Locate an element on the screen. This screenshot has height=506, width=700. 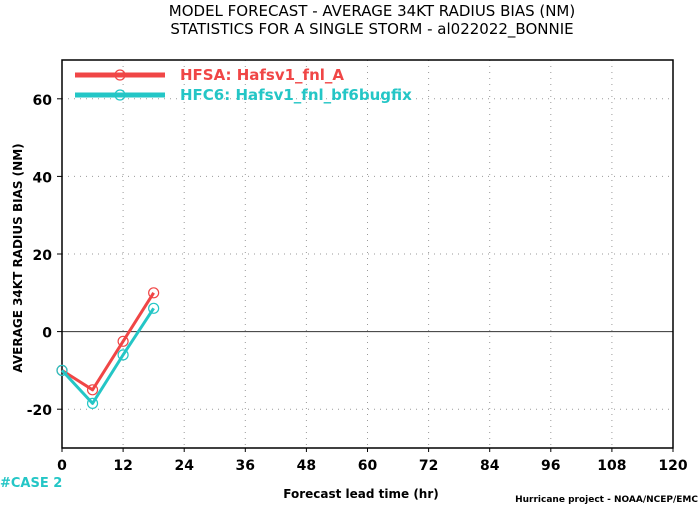
x-tick-label: 12 is located at coordinates (122, 466).